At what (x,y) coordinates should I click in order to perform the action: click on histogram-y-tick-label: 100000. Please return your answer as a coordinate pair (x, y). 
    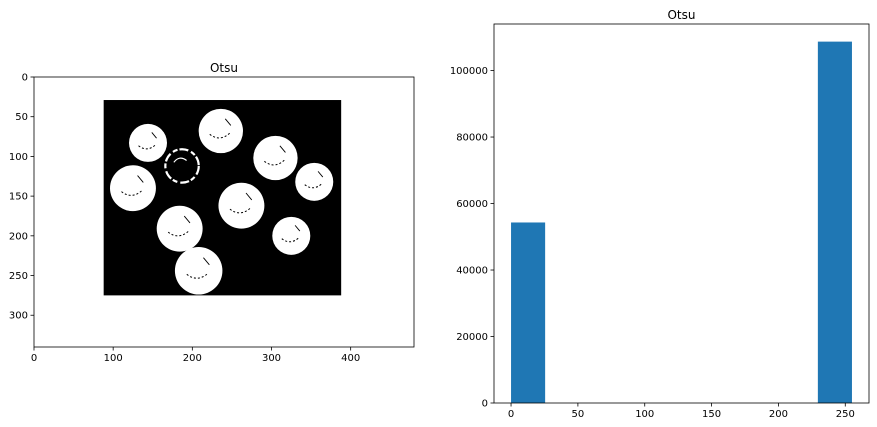
    Looking at the image, I should click on (469, 71).